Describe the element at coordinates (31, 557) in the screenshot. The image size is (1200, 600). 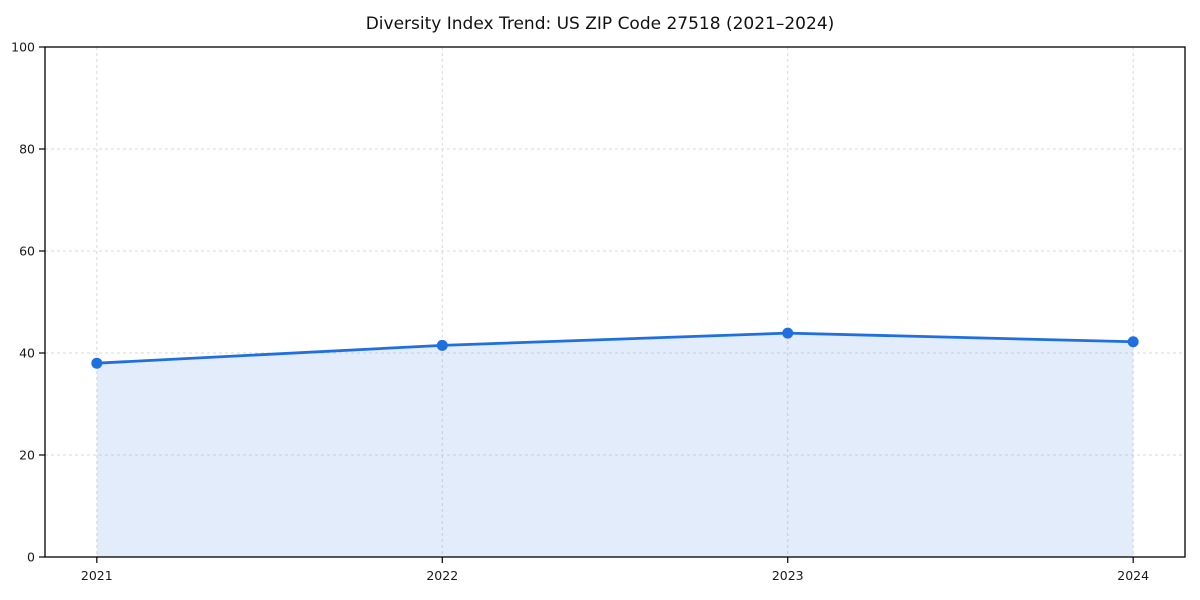
I see `y-tick-label: 0` at that location.